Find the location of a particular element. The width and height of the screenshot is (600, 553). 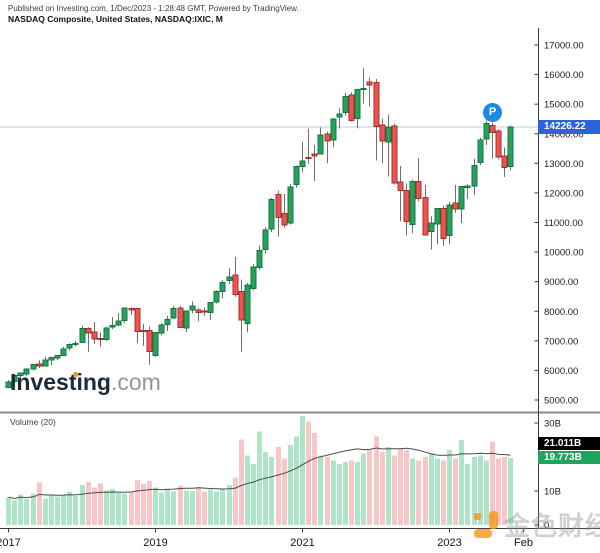

svg-text: 10B is located at coordinates (552, 492).